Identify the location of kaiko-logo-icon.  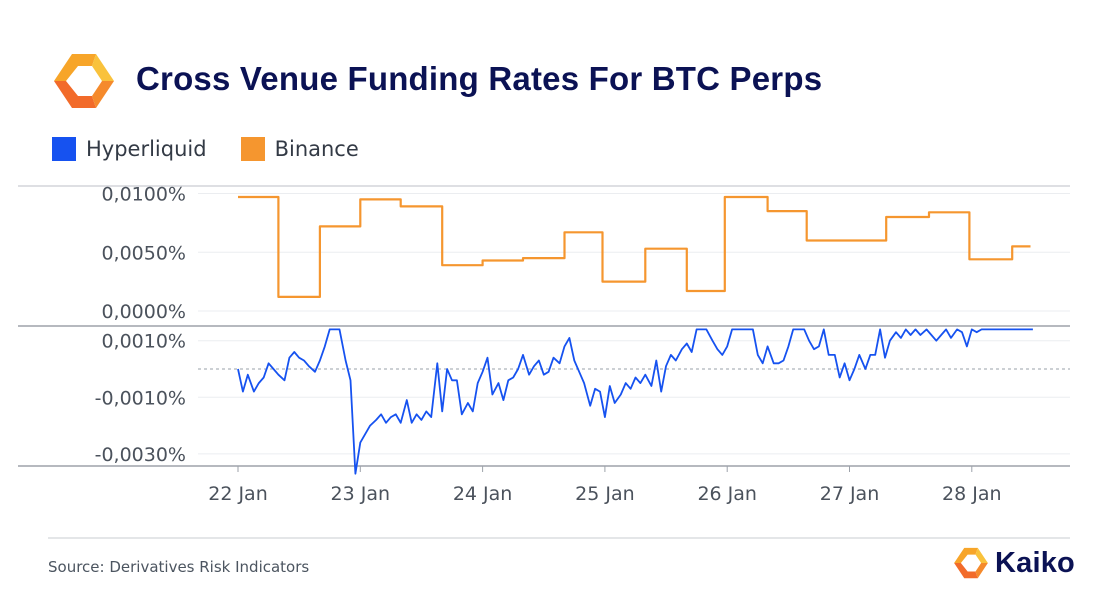
(84, 81).